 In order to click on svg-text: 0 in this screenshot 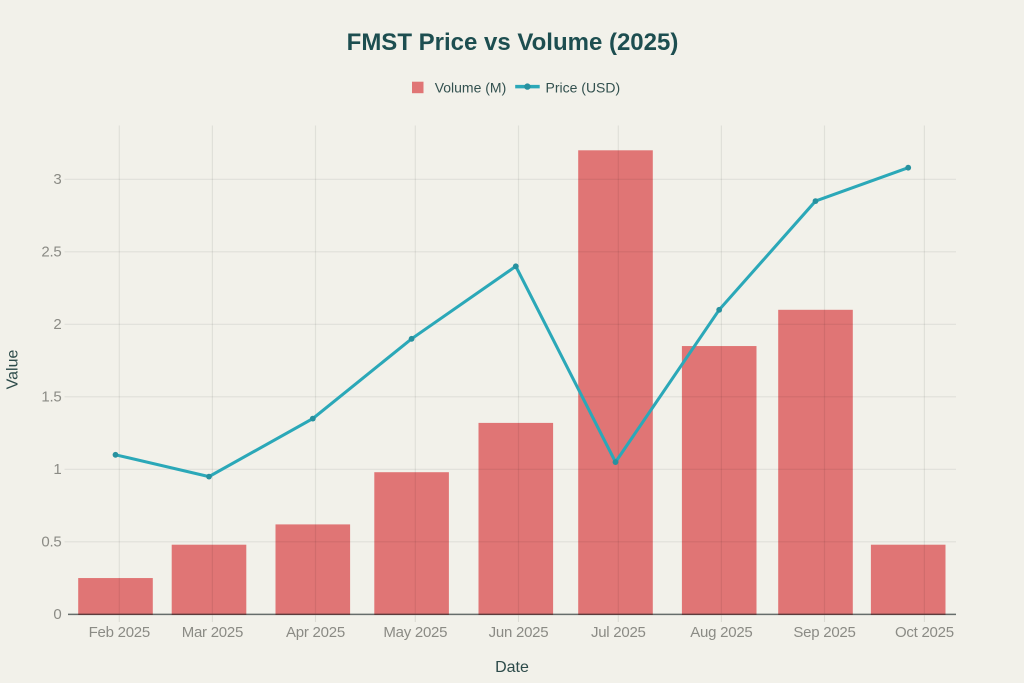, I will do `click(57, 614)`.